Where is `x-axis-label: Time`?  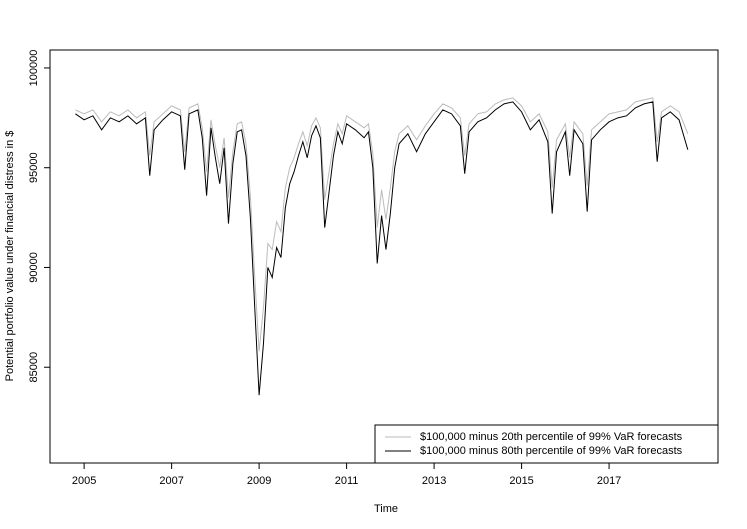
x-axis-label: Time is located at coordinates (386, 509).